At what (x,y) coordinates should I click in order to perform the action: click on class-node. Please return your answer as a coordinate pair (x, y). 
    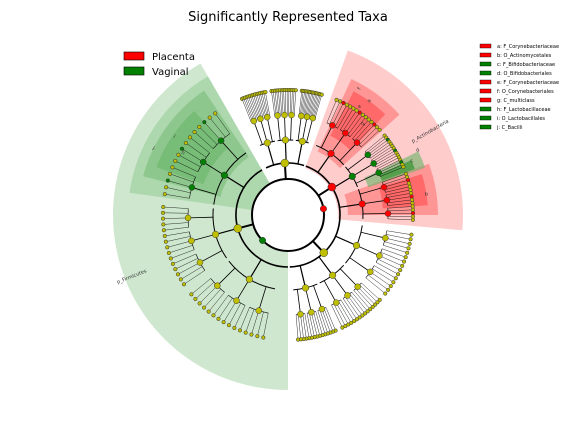
    Looking at the image, I should click on (302, 141).